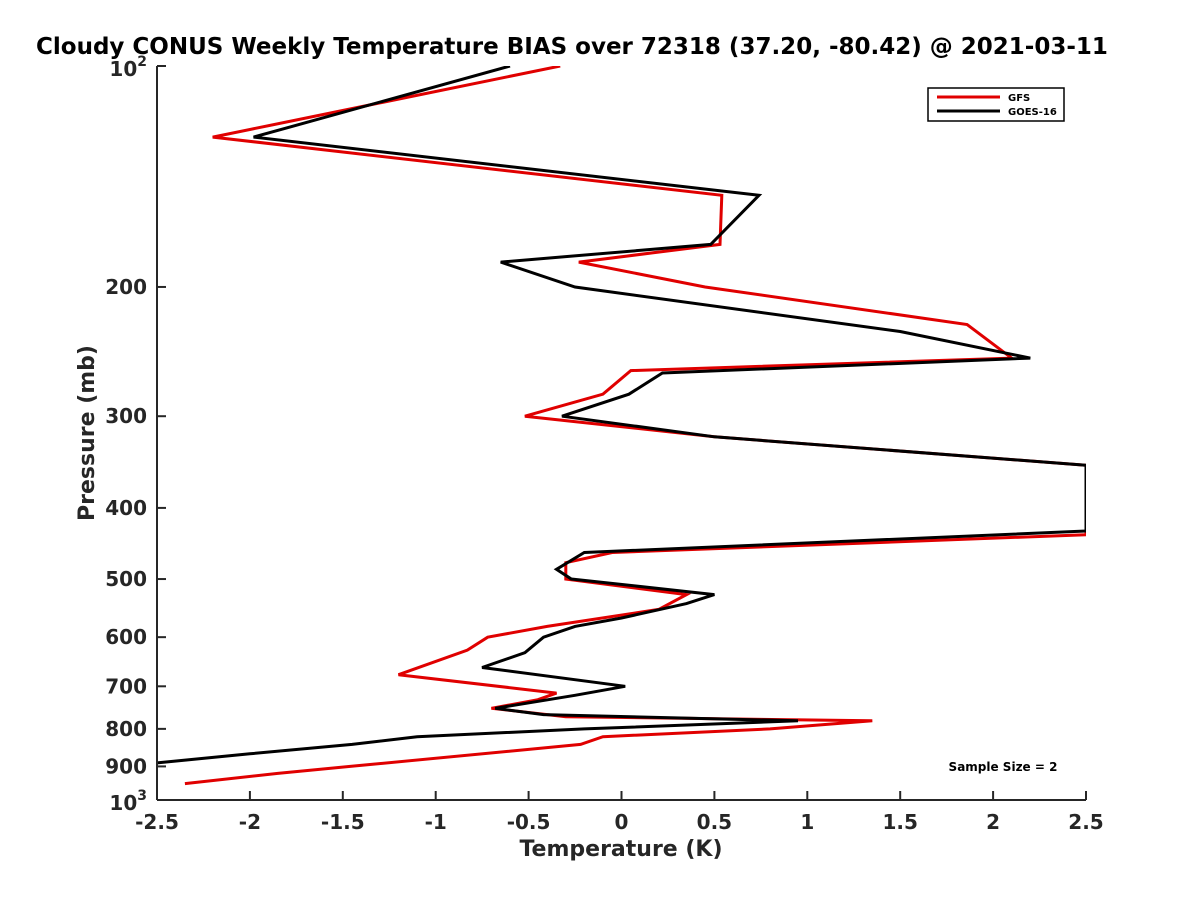 The image size is (1200, 900). Describe the element at coordinates (135, 434) in the screenshot. I see `y-axis: 10² 200 300 400 500 600 700 800 900 10³` at that location.